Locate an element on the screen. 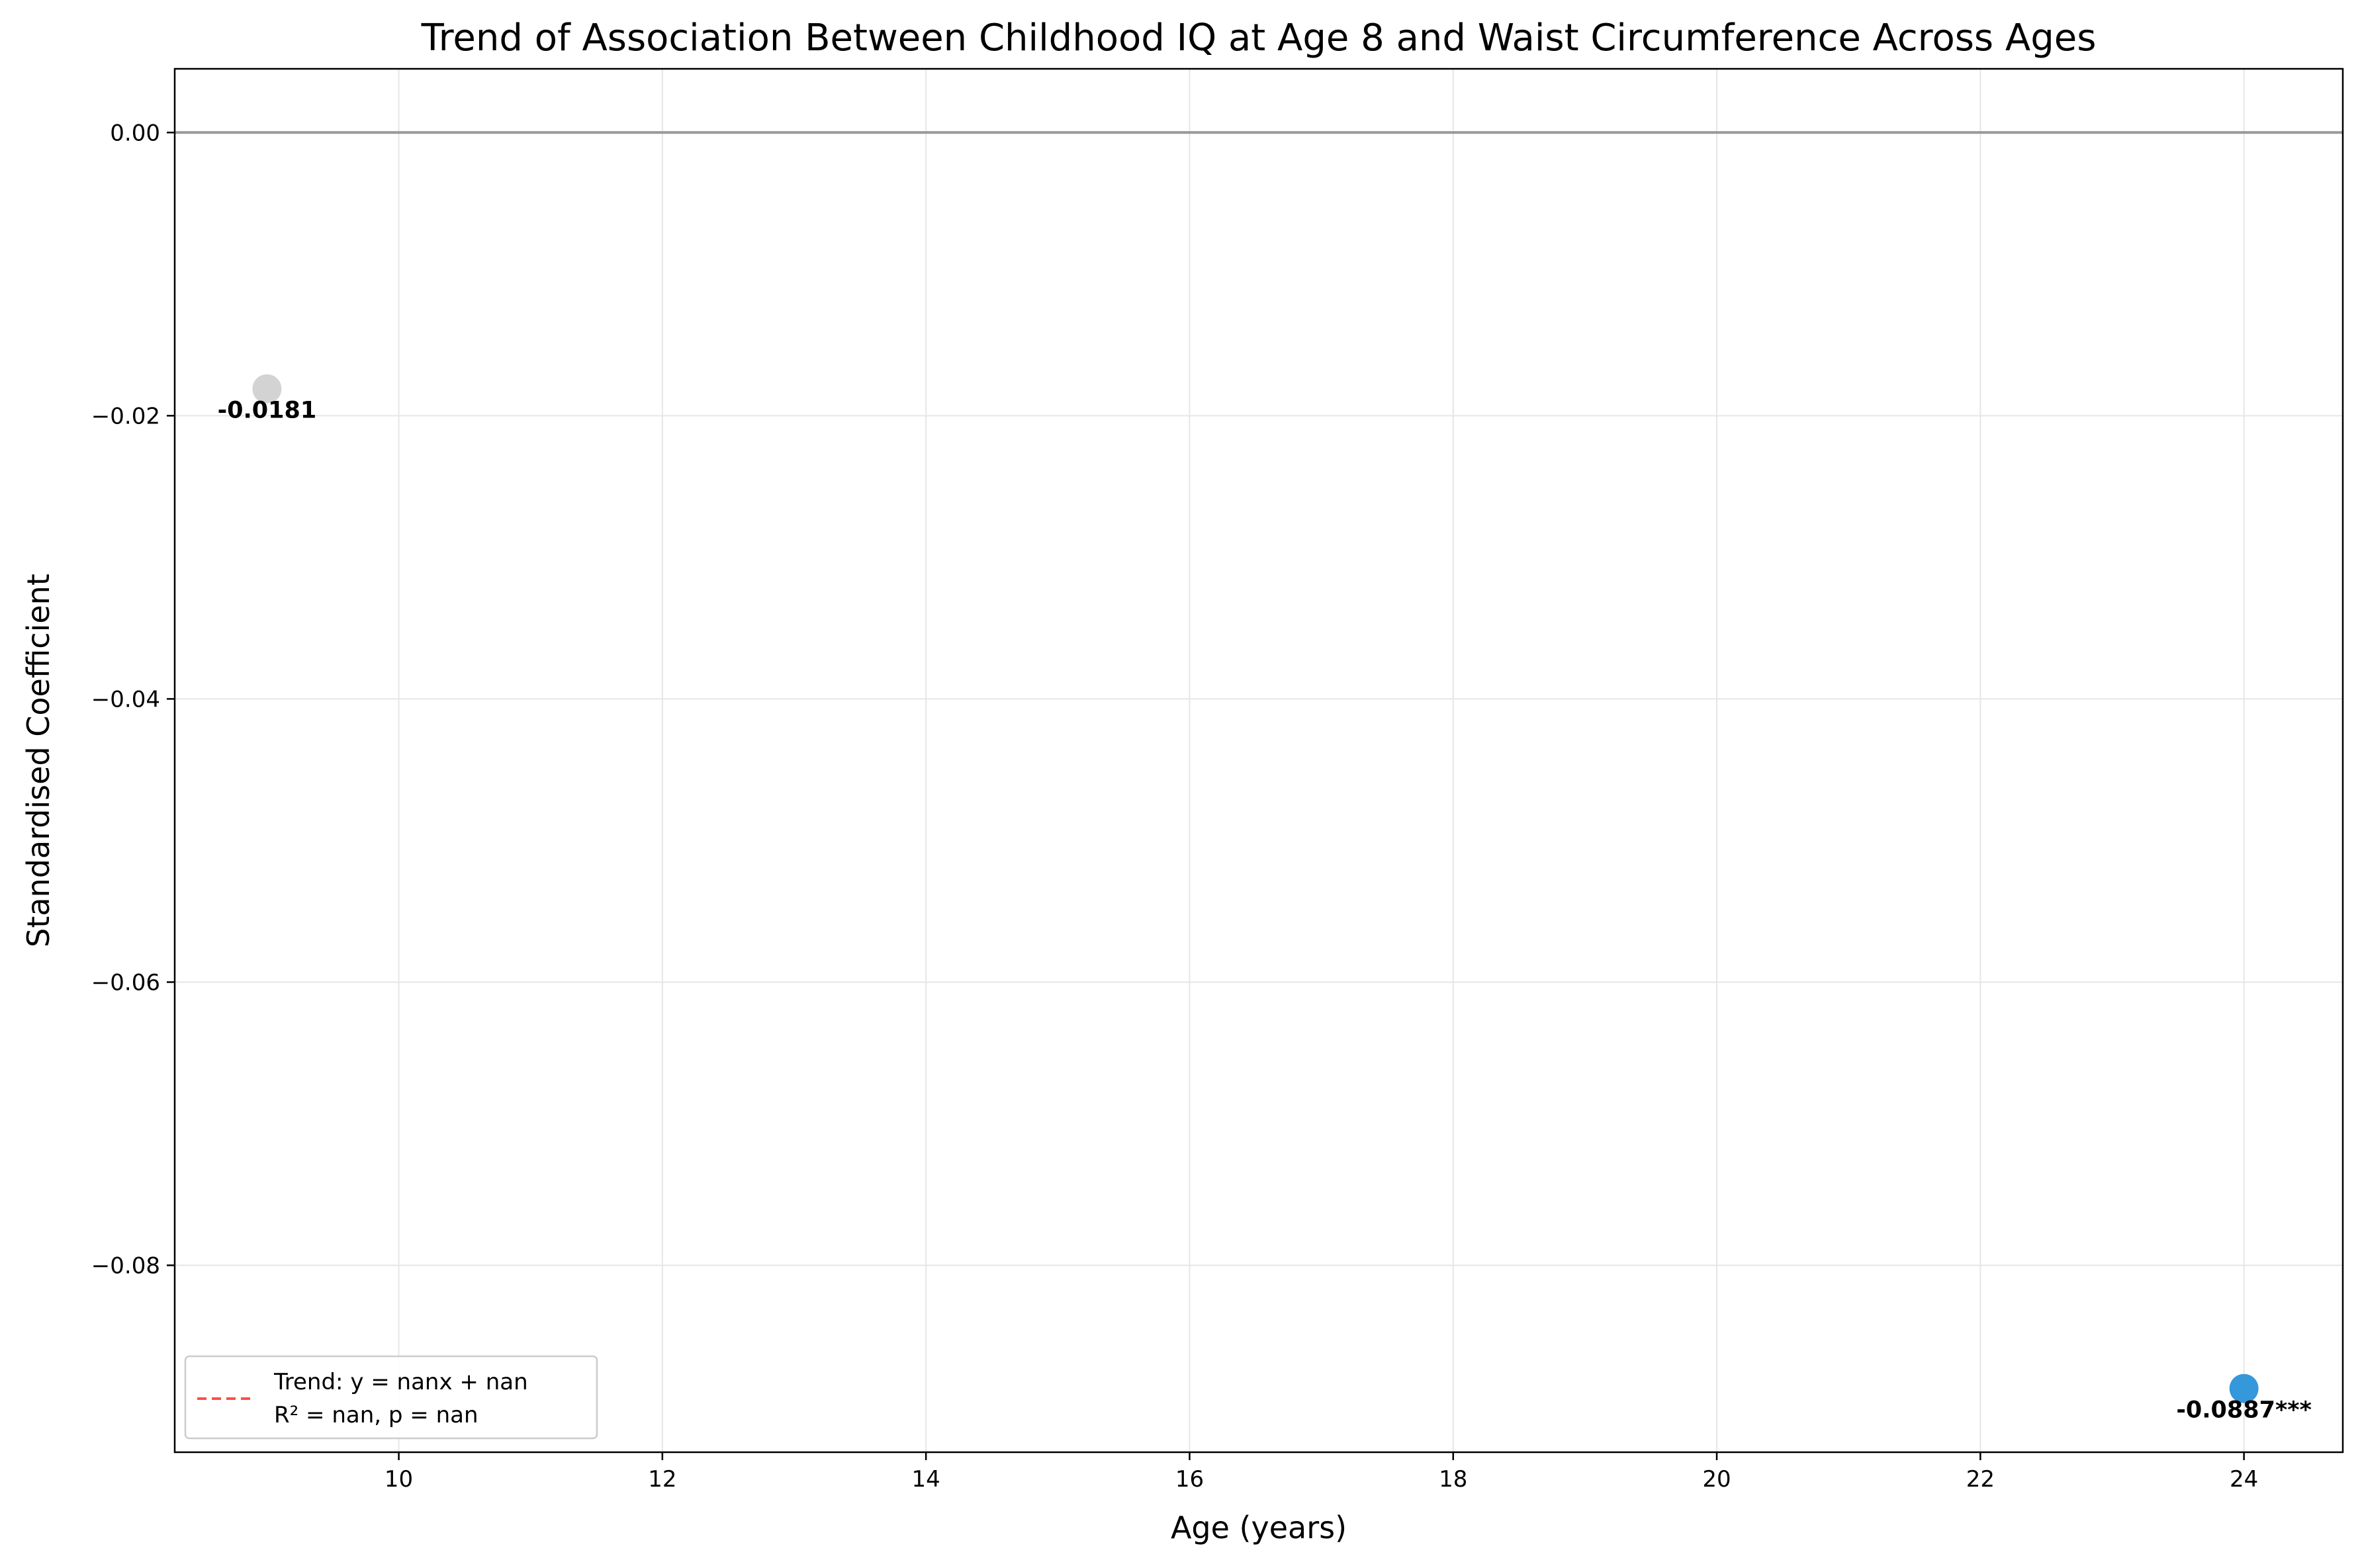 Image resolution: width=2362 pixels, height=1568 pixels. x-tick-label: 20 is located at coordinates (1716, 1480).